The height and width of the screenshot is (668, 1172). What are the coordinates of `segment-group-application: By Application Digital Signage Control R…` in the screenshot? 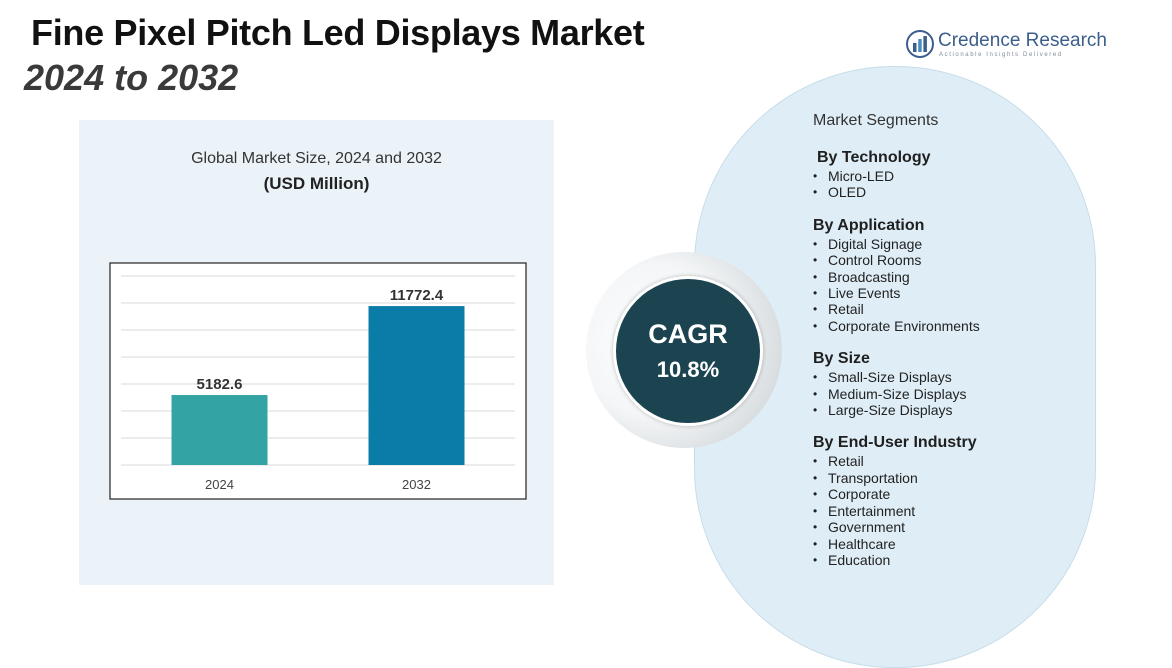 It's located at (963, 275).